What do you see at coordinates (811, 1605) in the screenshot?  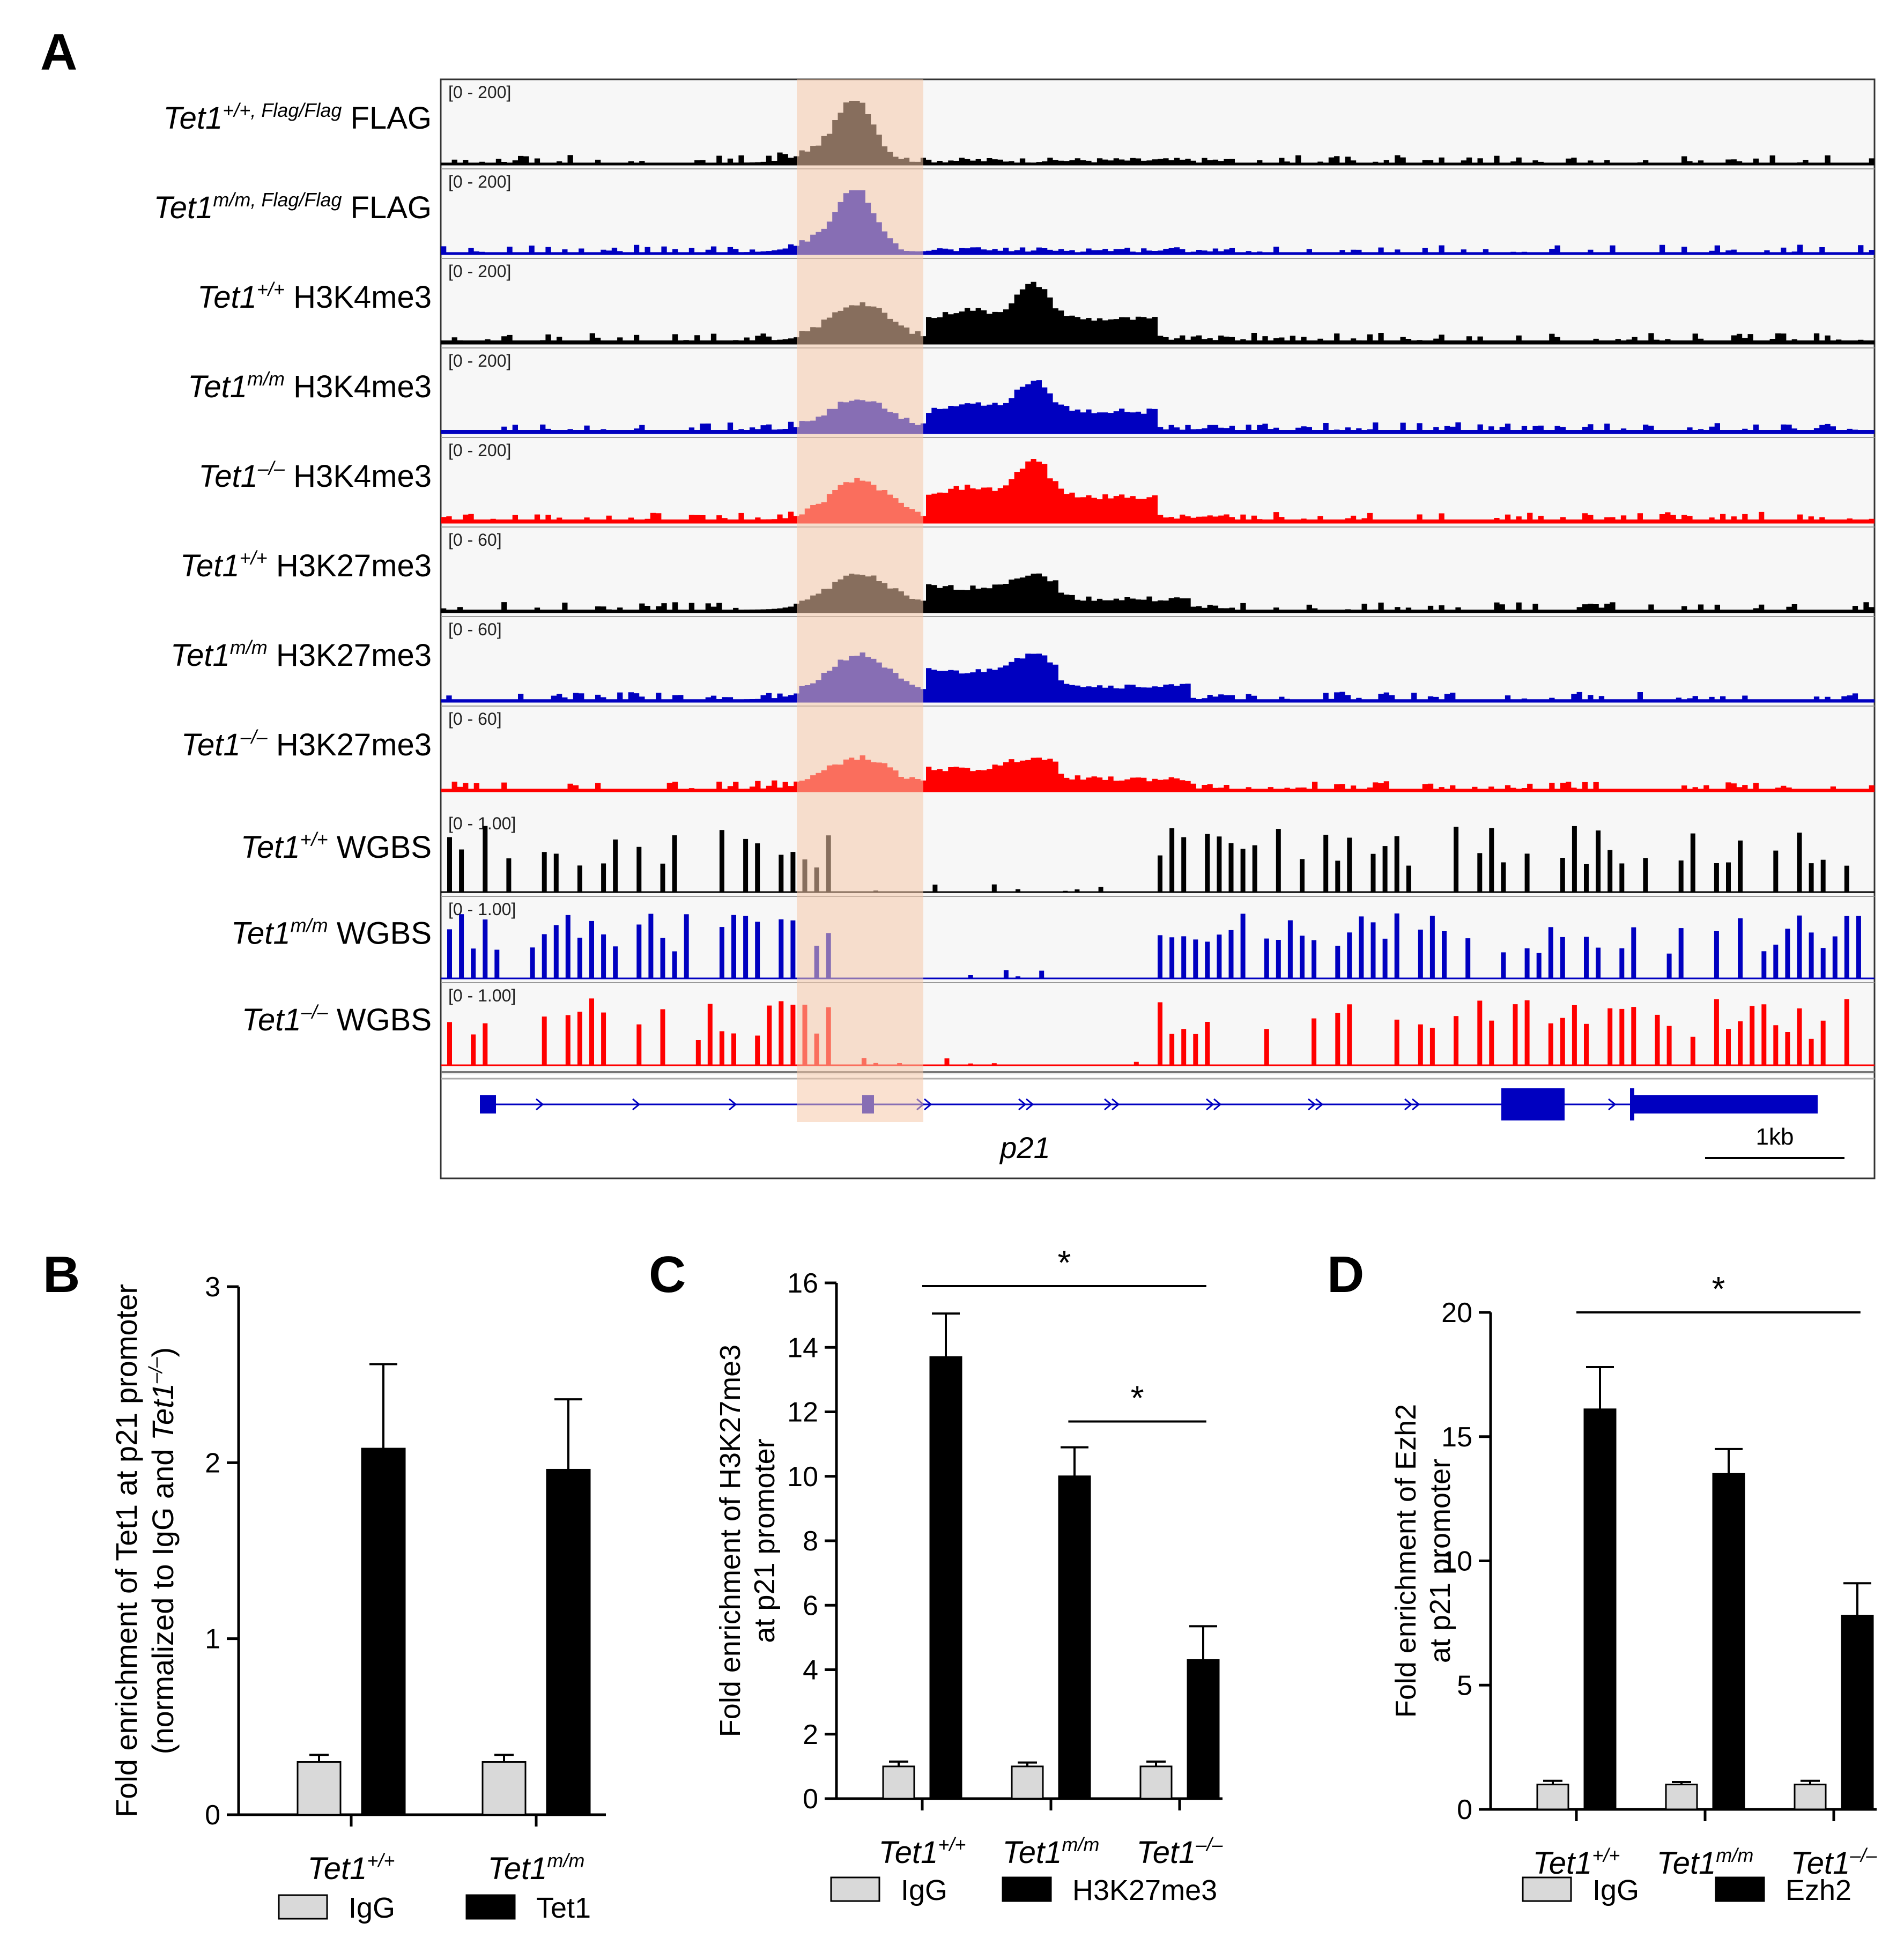 I see `y-tick-label: 6` at bounding box center [811, 1605].